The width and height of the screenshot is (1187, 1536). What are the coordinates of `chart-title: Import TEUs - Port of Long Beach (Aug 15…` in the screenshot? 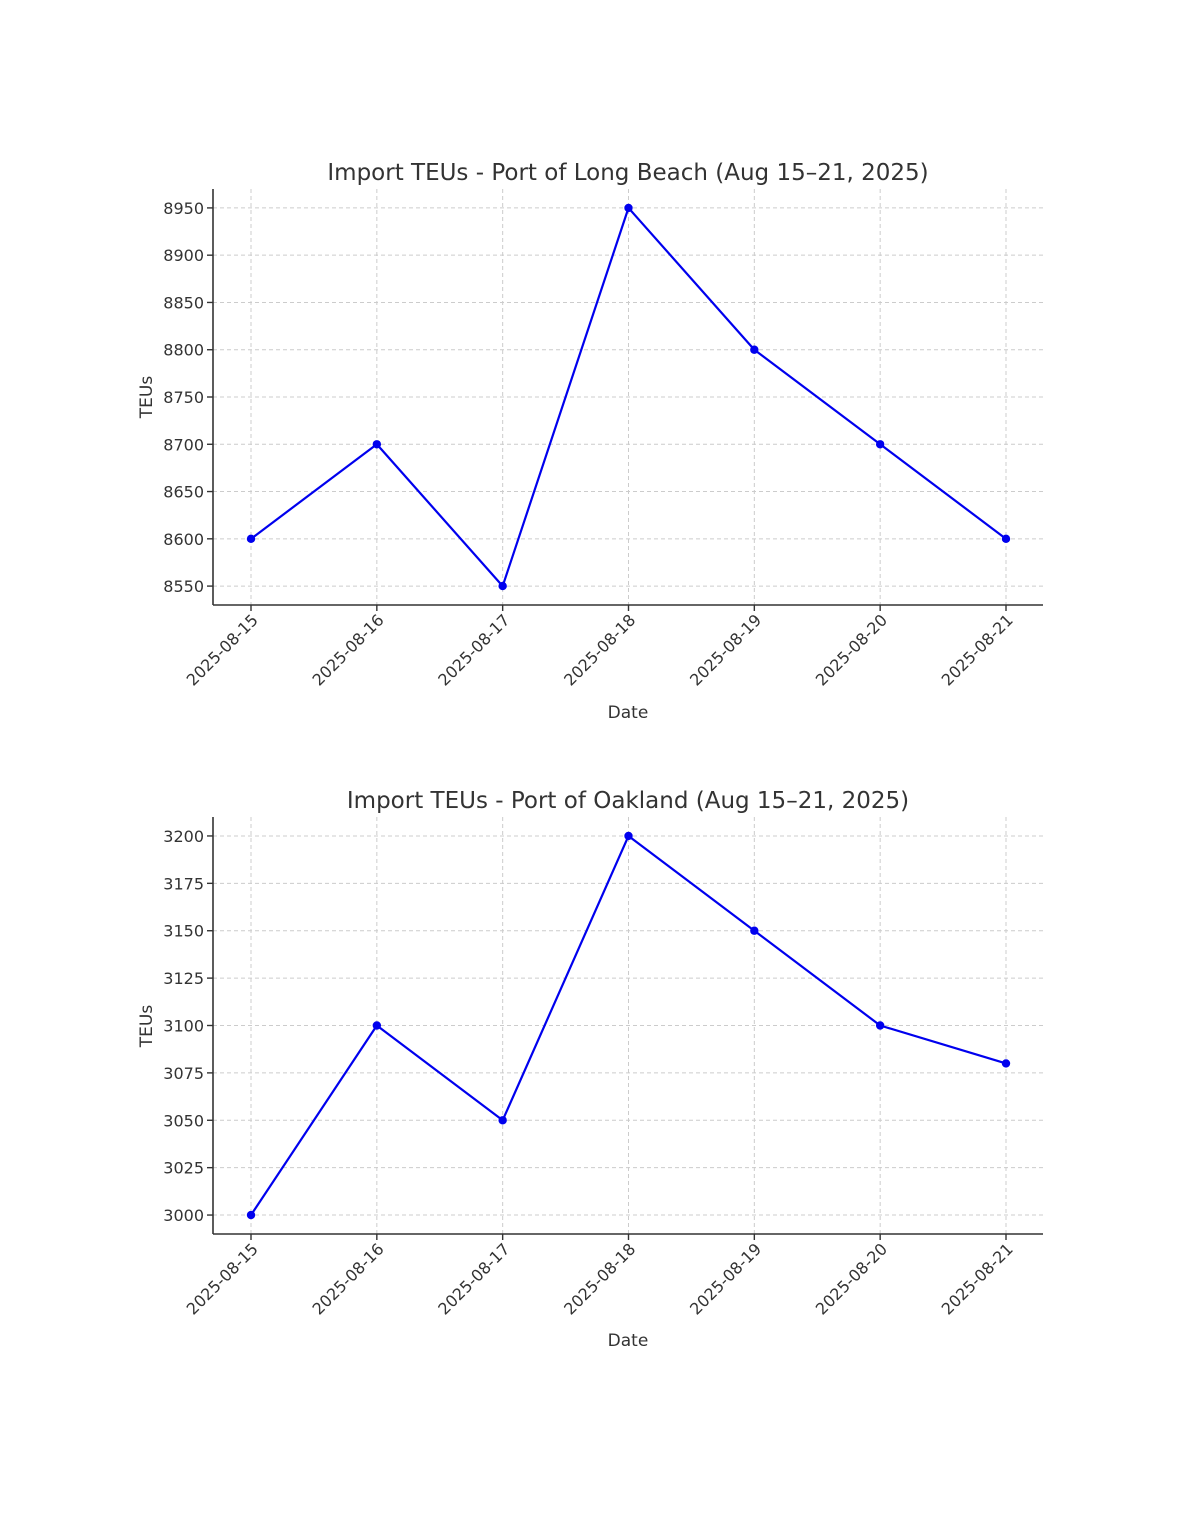 It's located at (627, 173).